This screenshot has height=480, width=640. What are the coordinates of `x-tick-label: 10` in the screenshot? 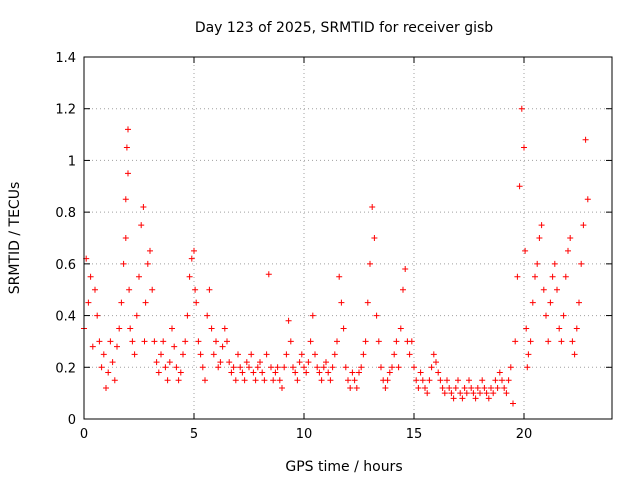 It's located at (304, 434).